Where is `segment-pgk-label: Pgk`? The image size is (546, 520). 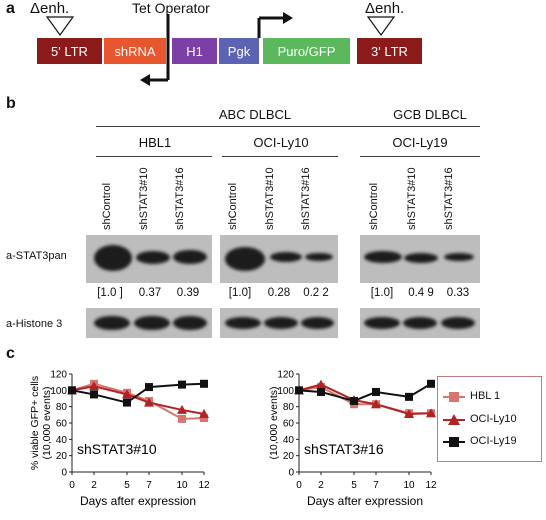 segment-pgk-label: Pgk is located at coordinates (239, 51).